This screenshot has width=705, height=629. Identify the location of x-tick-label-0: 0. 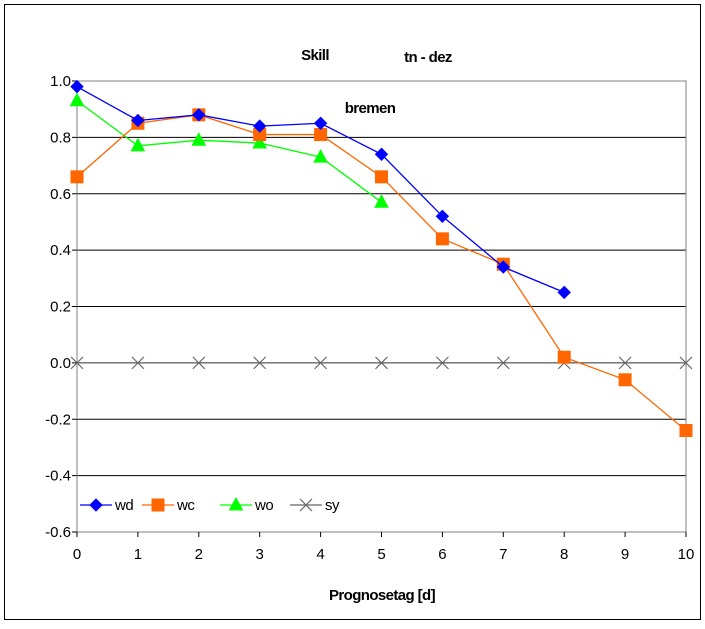
(77, 554).